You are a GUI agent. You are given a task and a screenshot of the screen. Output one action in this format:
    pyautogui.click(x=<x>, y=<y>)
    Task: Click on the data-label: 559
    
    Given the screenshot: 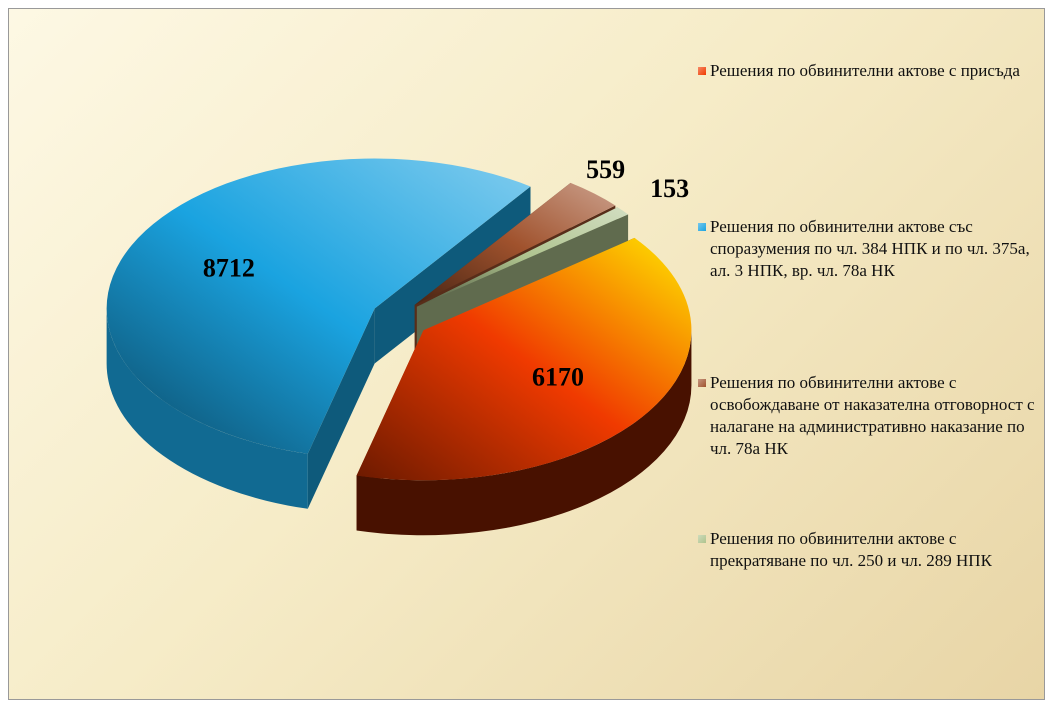 What is the action you would take?
    pyautogui.click(x=605, y=169)
    